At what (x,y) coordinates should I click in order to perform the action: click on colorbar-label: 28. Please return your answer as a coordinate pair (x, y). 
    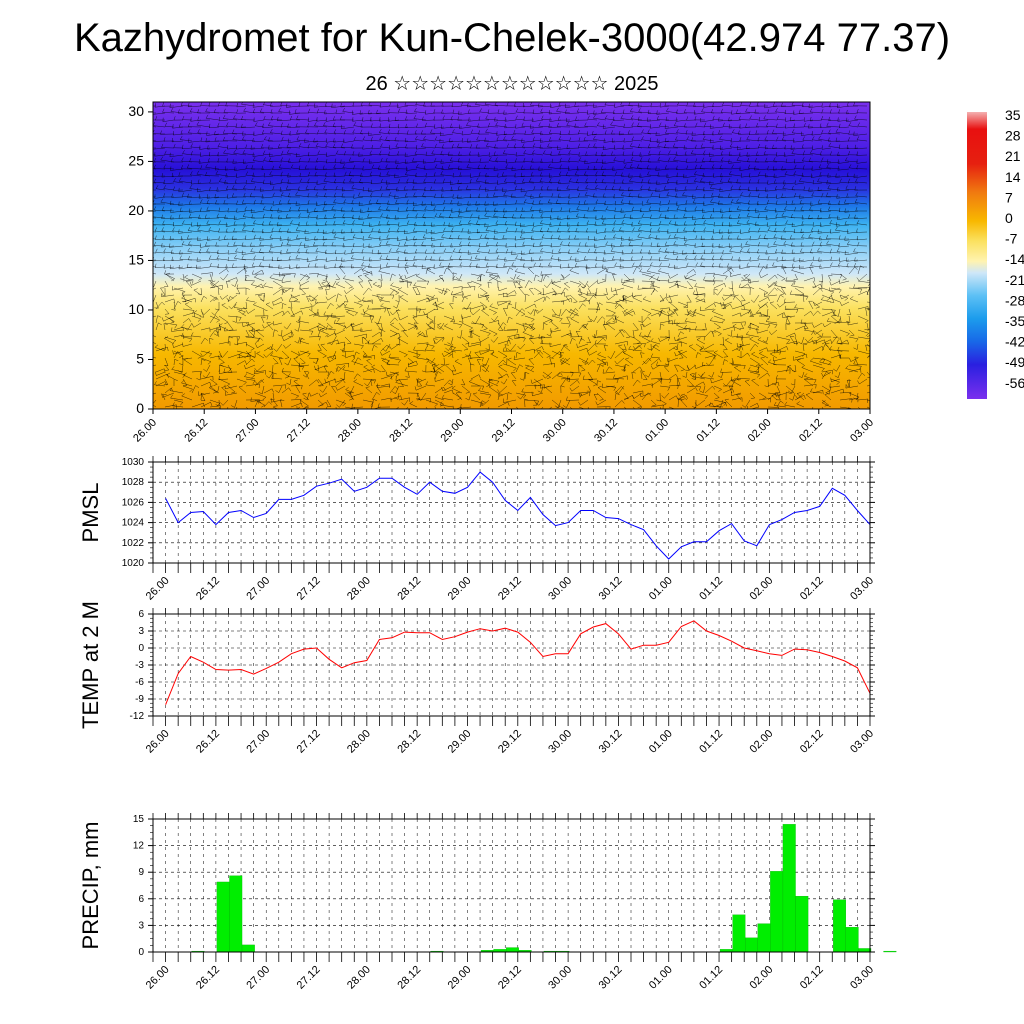
    Looking at the image, I should click on (1013, 136).